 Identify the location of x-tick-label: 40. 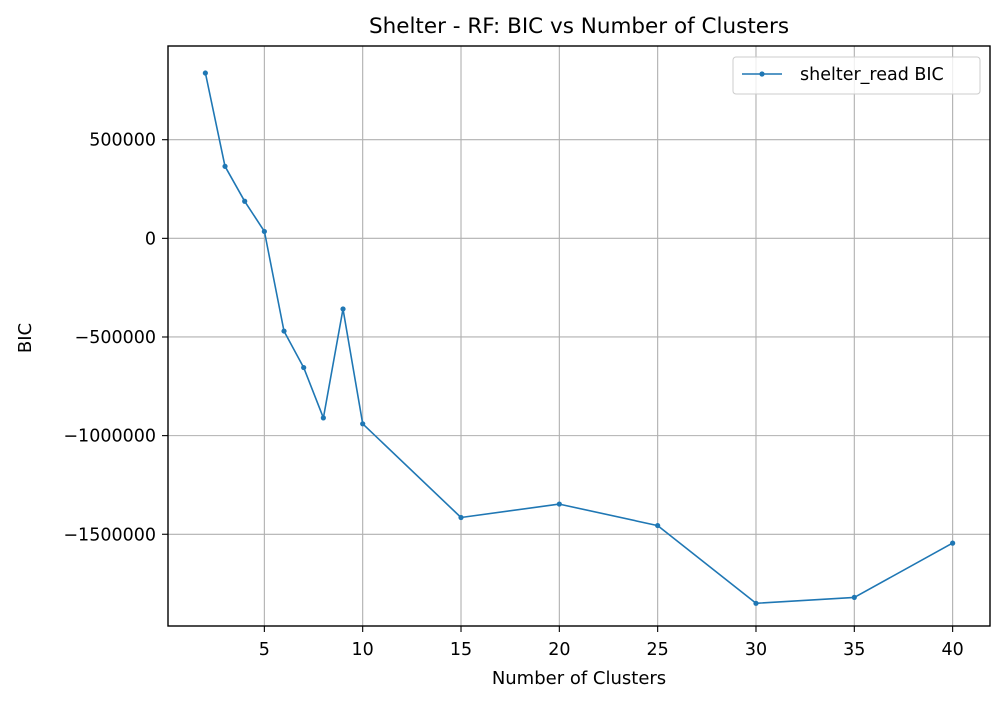
(952, 650).